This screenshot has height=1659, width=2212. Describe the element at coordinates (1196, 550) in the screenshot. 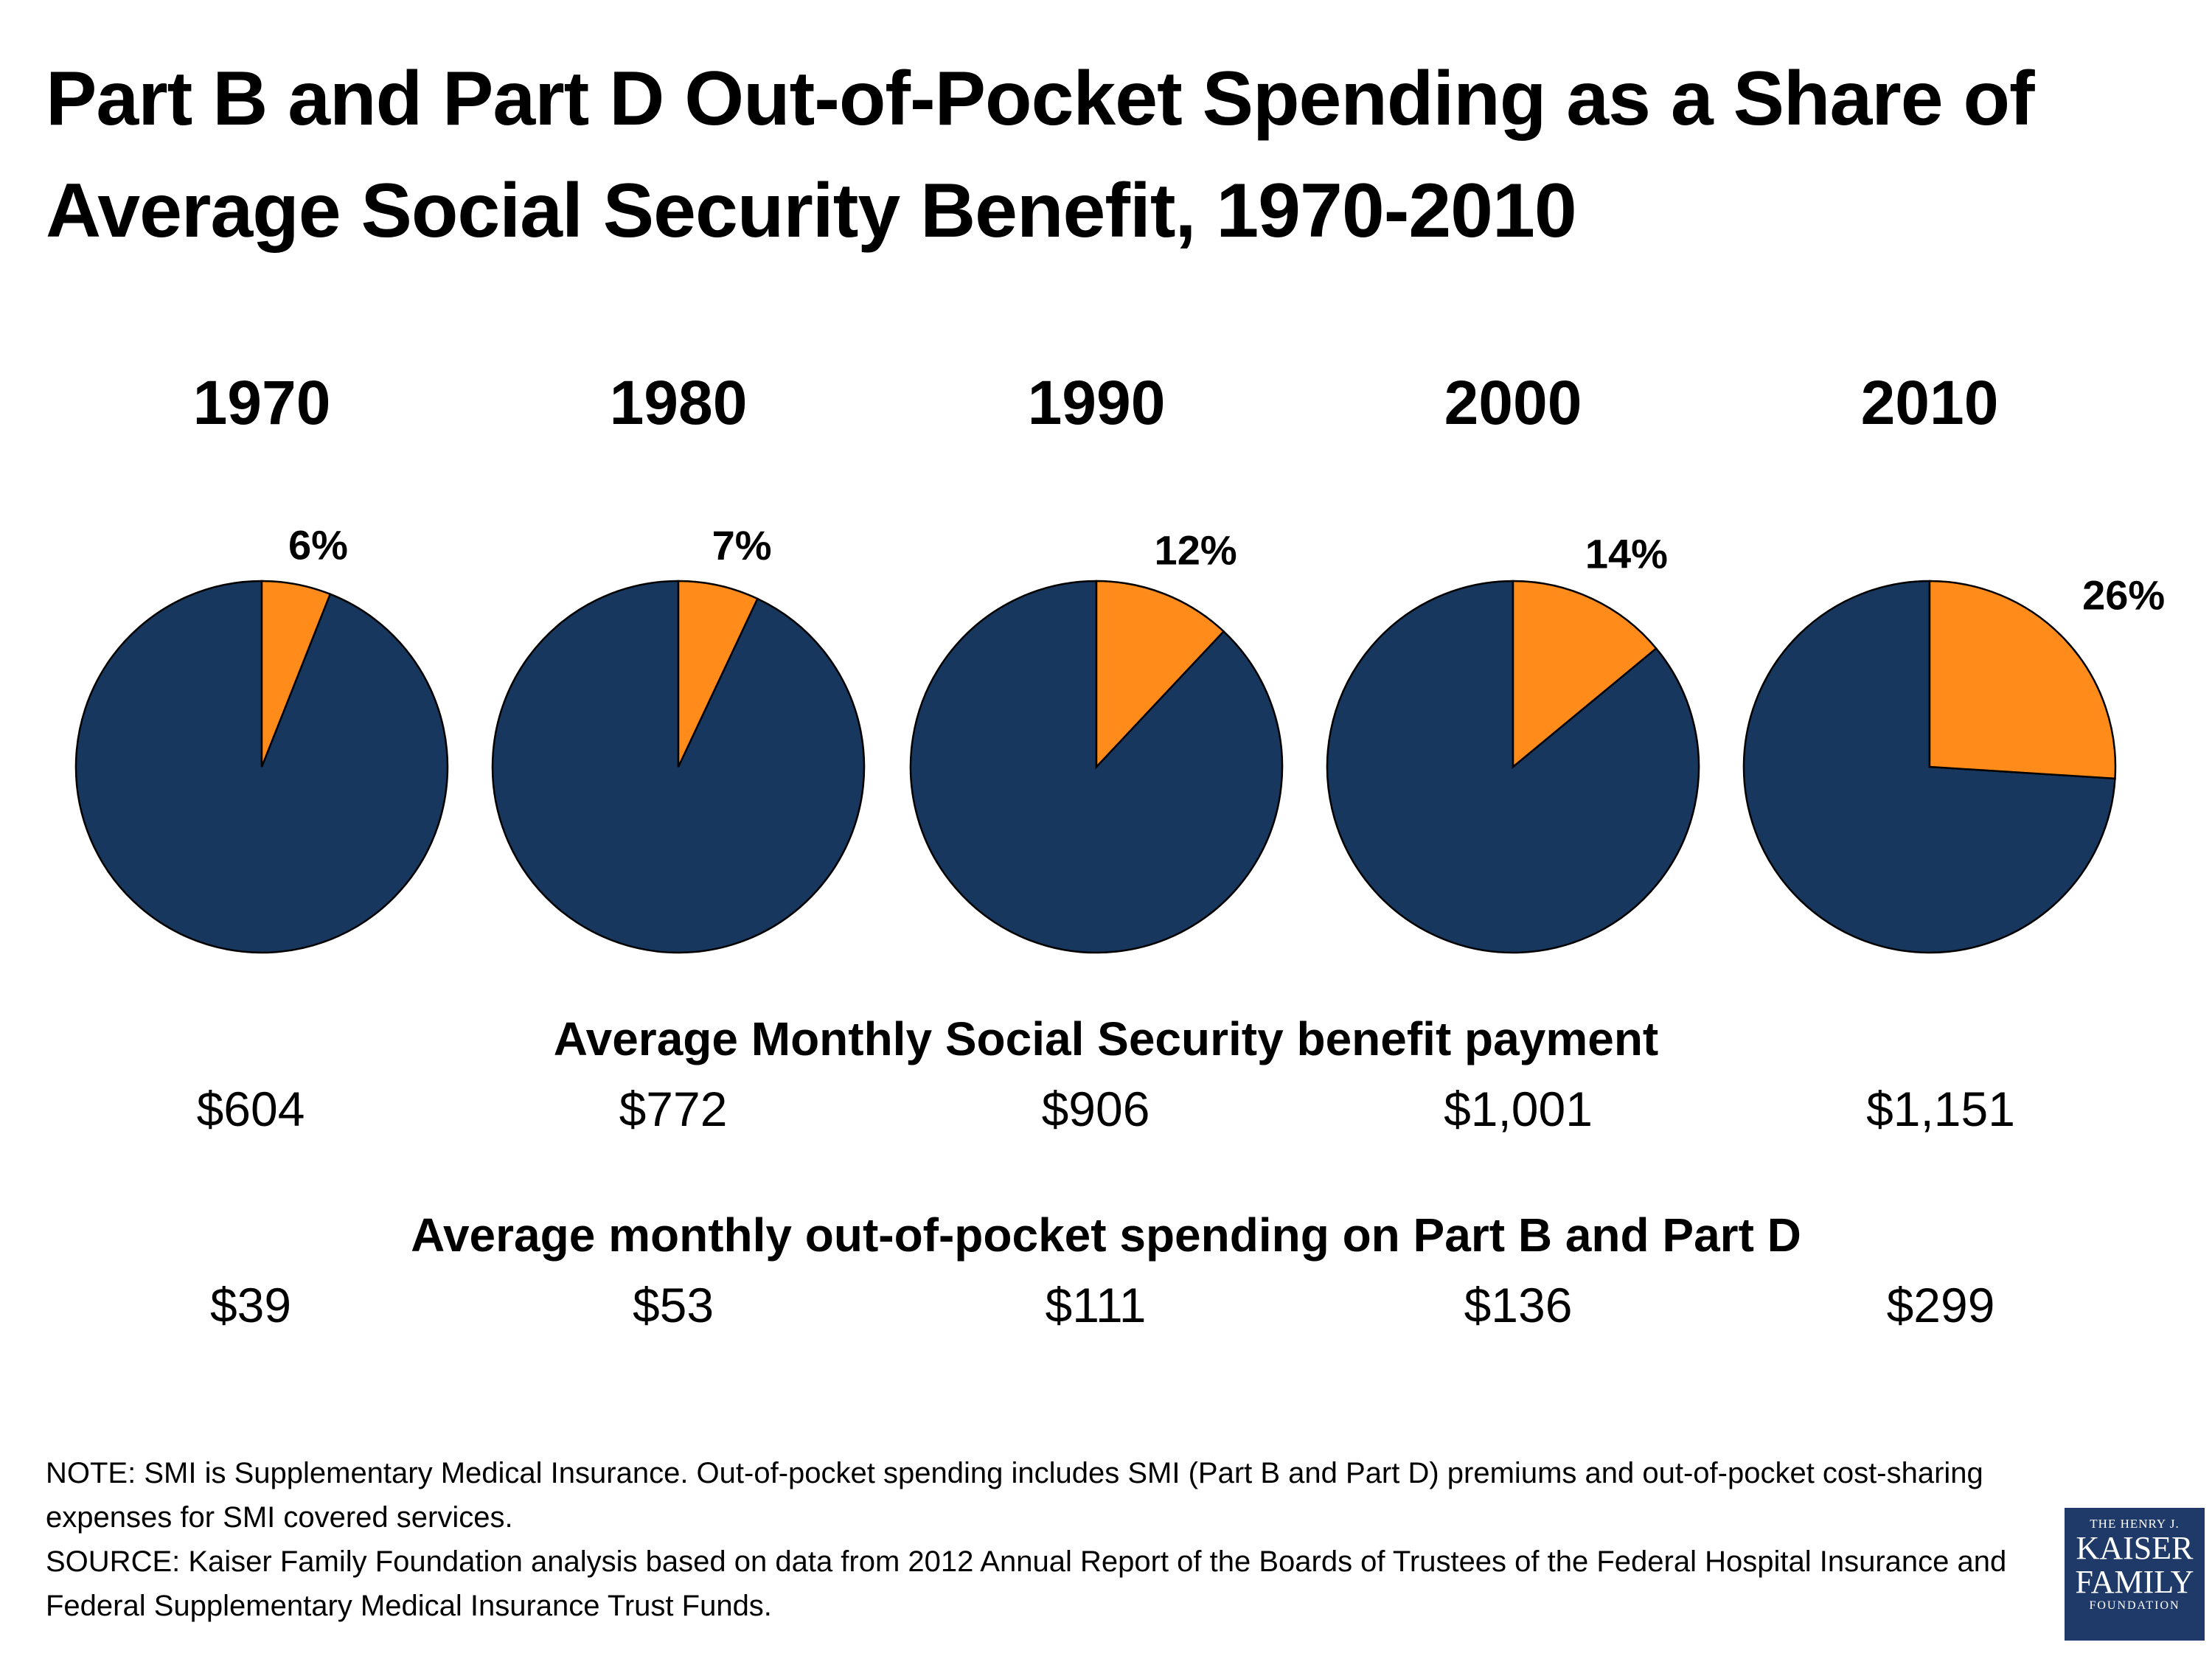

I see `pct-label-1990: 12%` at that location.